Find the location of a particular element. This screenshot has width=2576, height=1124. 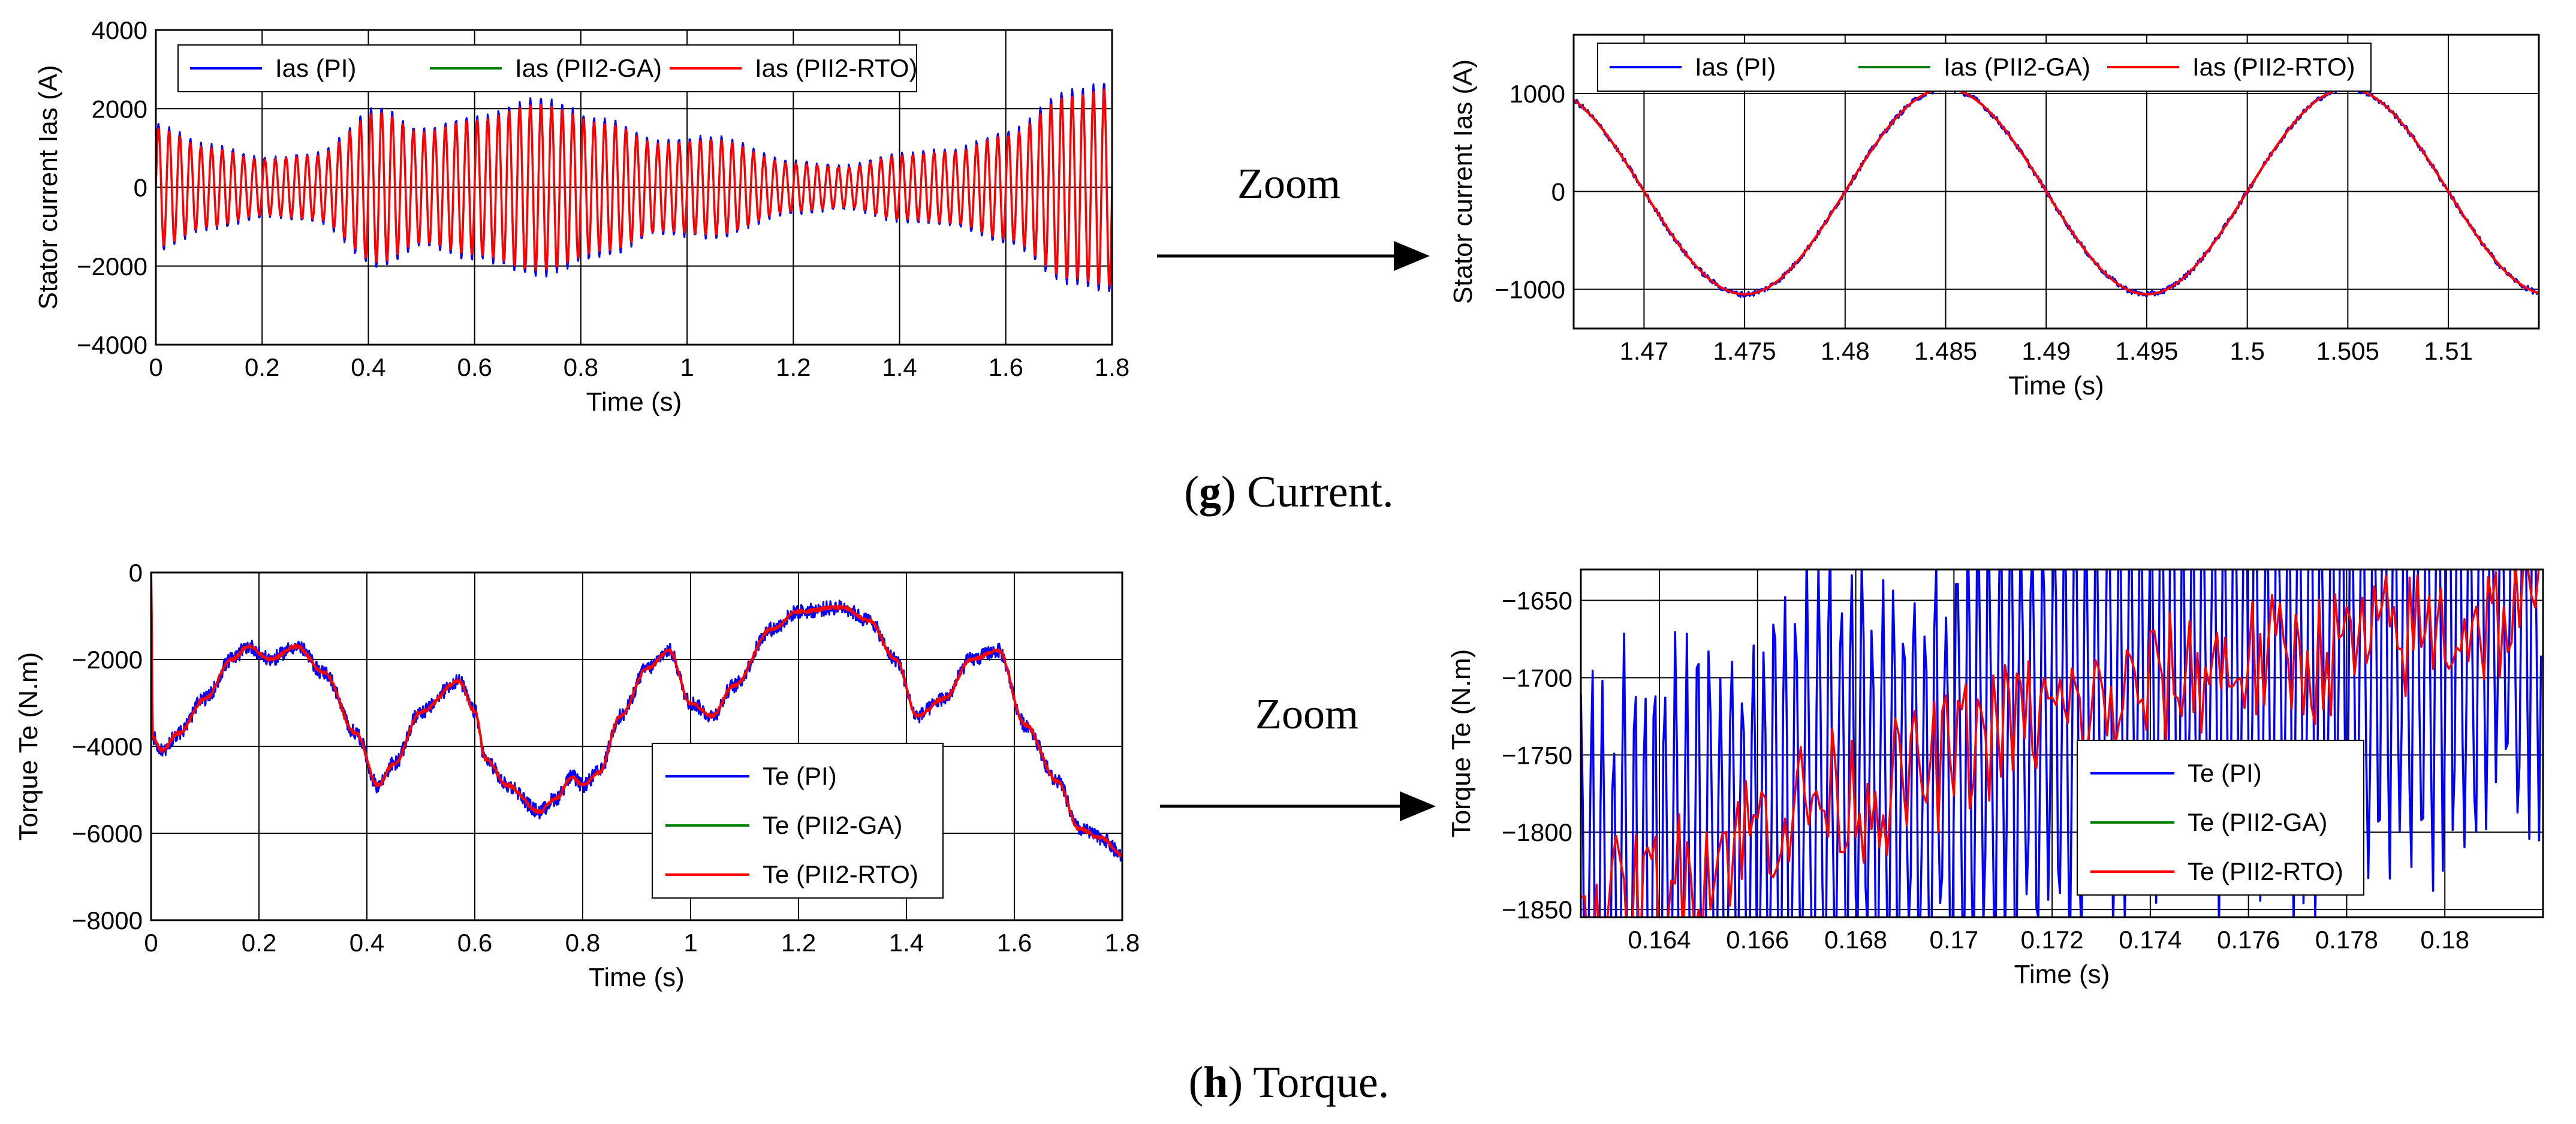

series-ias-pii2-rto is located at coordinates (634, 187).